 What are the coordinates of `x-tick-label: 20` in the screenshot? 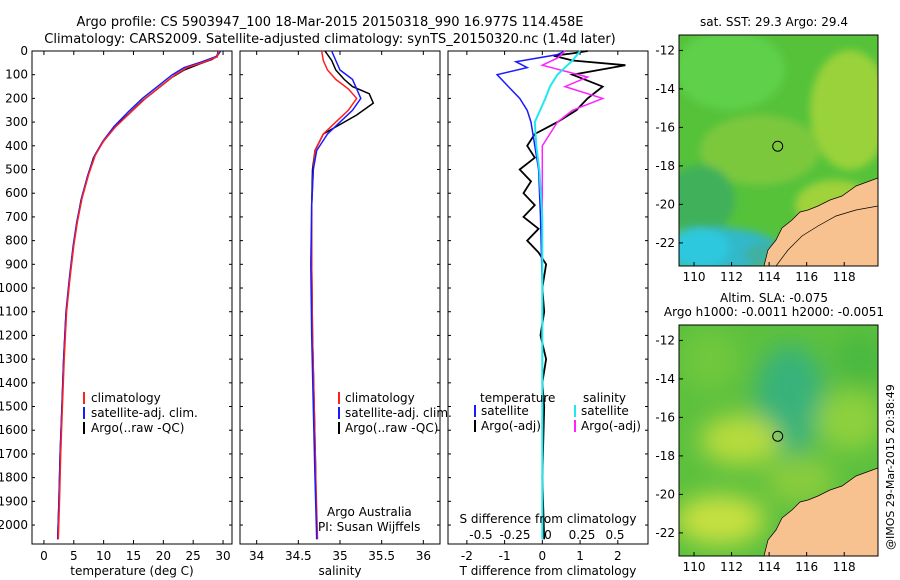 It's located at (163, 556).